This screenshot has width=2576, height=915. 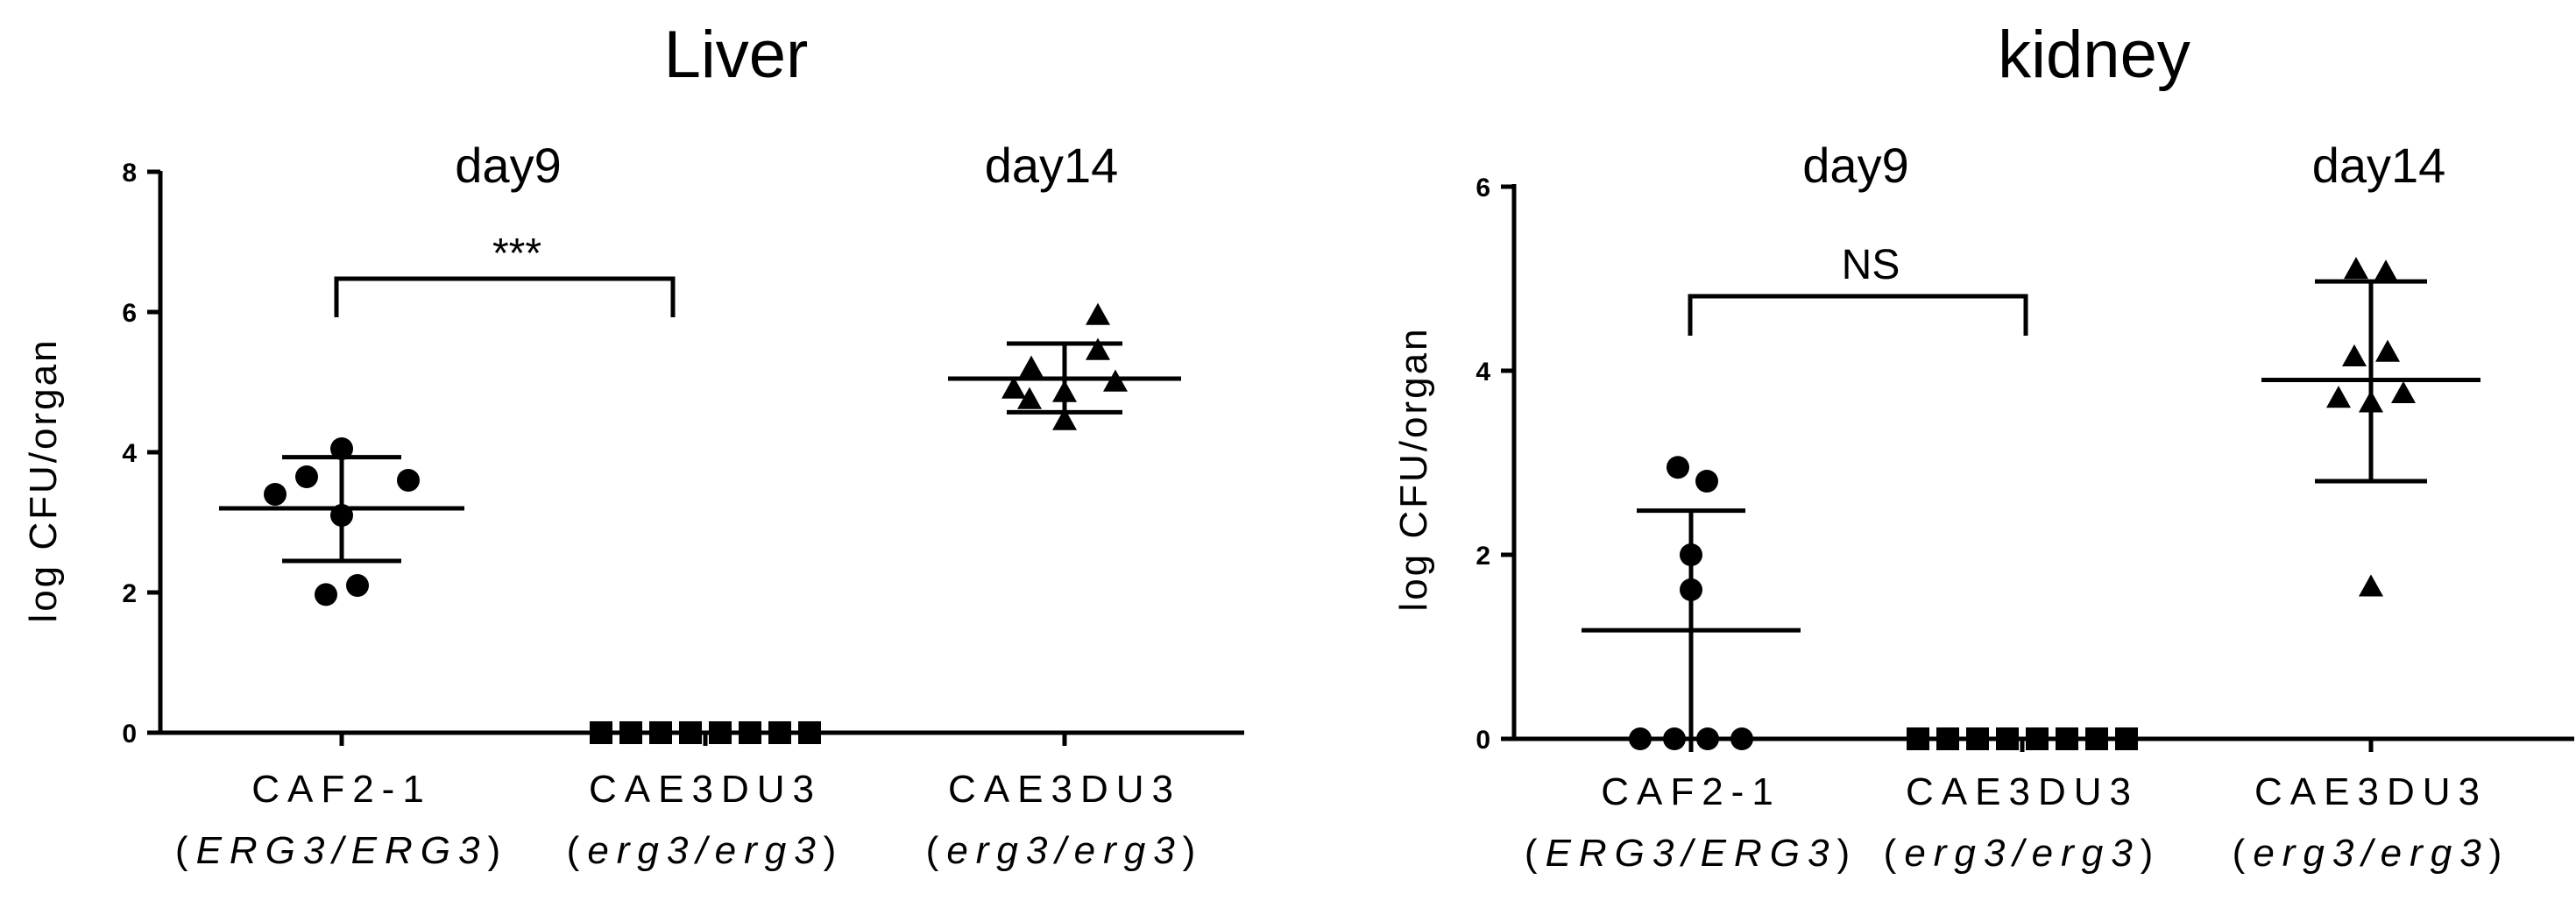 What do you see at coordinates (141, 453) in the screenshot?
I see `y-ticks: 0 2 4 6 8` at bounding box center [141, 453].